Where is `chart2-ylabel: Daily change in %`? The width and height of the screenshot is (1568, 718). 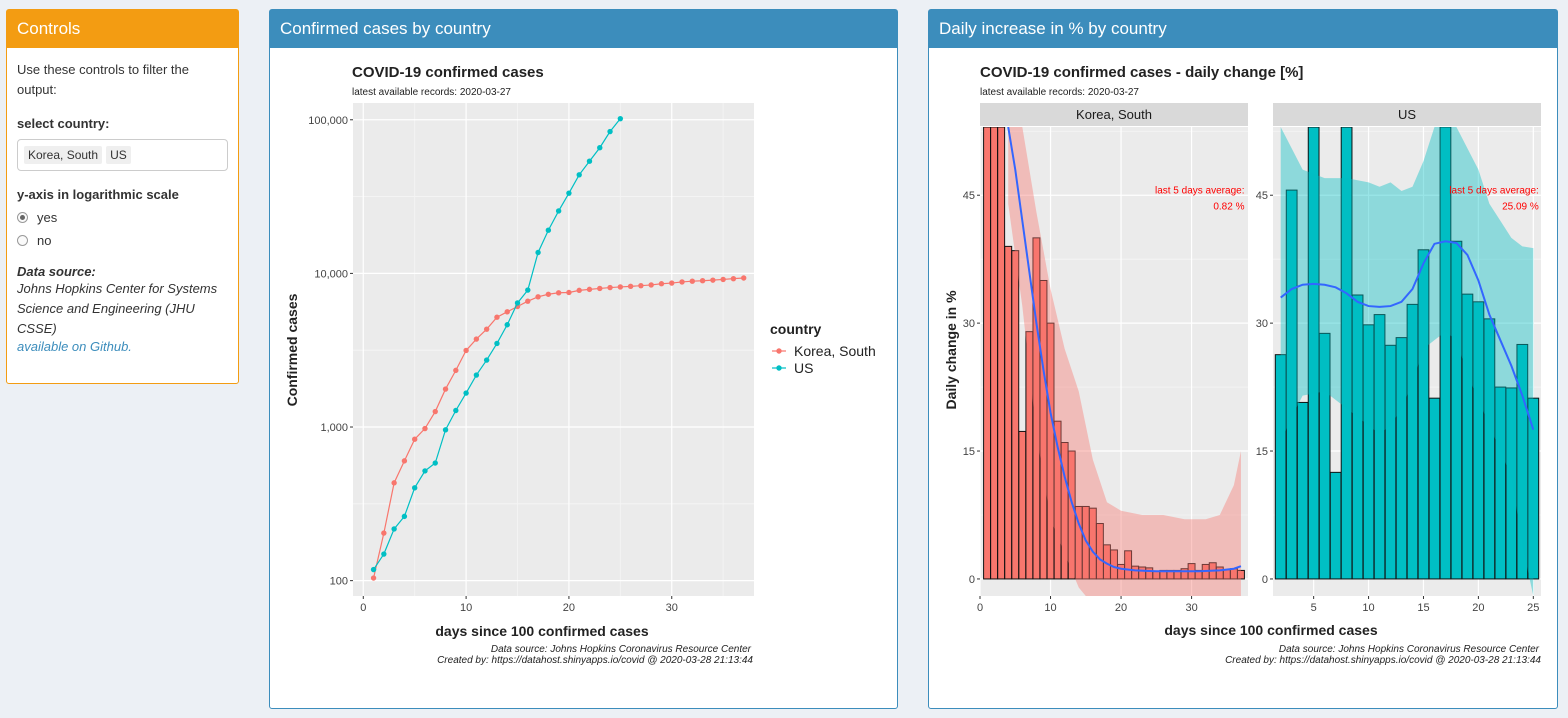
chart2-ylabel: Daily change in % is located at coordinates (951, 350).